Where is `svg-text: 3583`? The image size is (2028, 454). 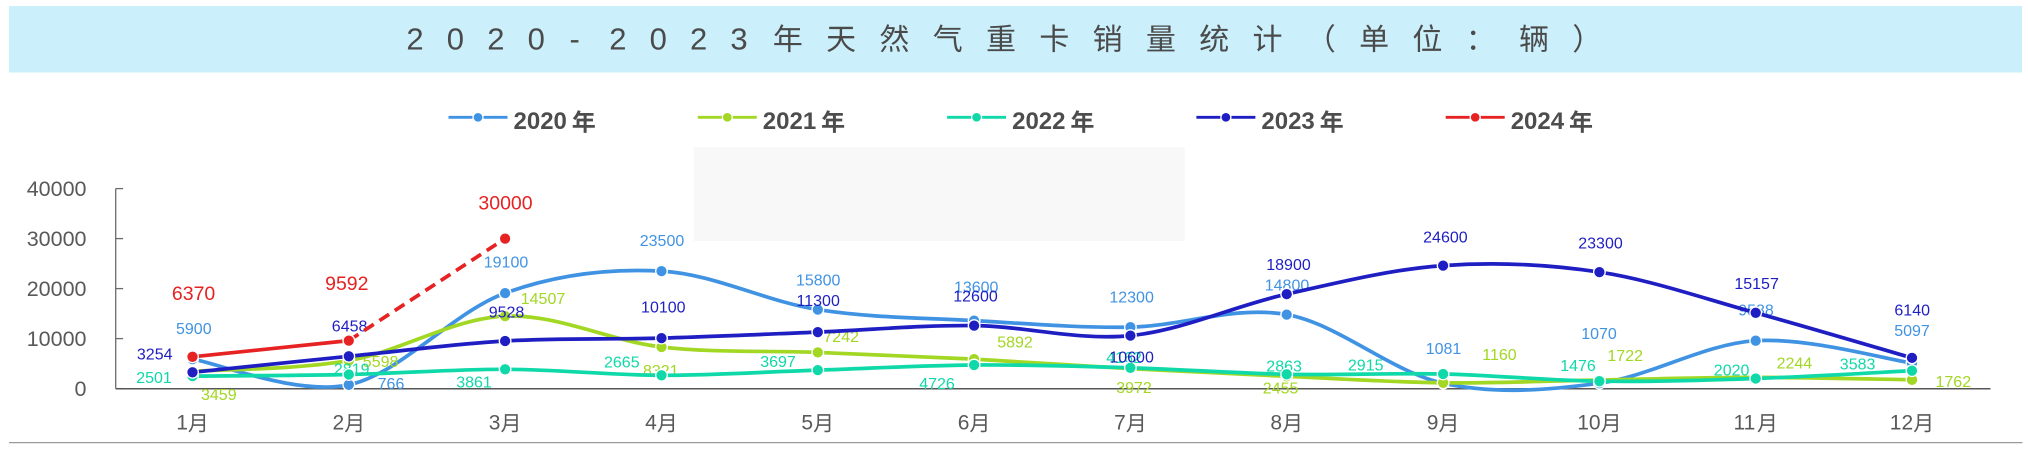 svg-text: 3583 is located at coordinates (1858, 365).